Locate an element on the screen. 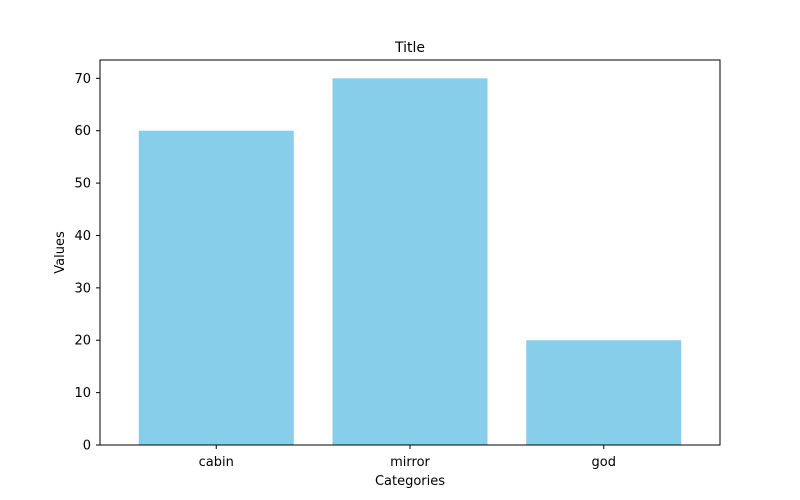 The width and height of the screenshot is (800, 500). y-tick-label: 40 is located at coordinates (82, 236).